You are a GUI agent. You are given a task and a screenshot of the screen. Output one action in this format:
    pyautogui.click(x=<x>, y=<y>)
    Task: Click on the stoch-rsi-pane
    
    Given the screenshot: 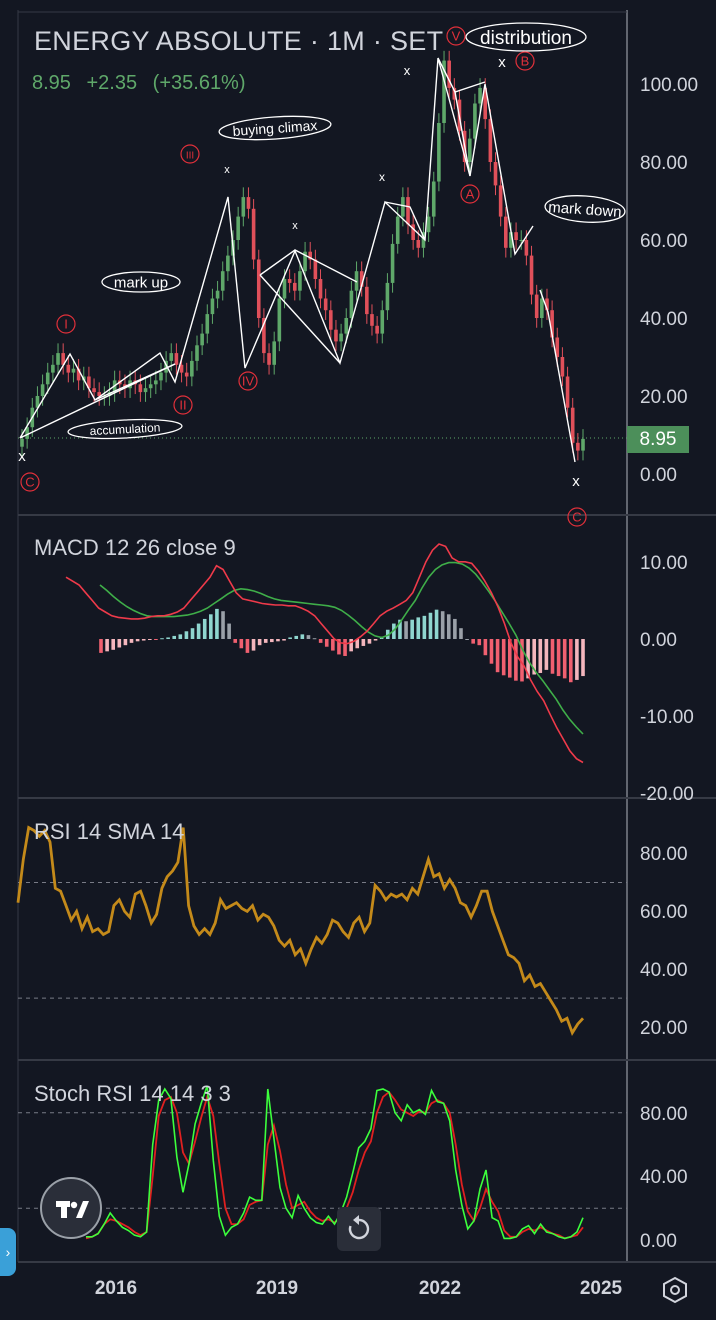 What is the action you would take?
    pyautogui.click(x=322, y=1162)
    